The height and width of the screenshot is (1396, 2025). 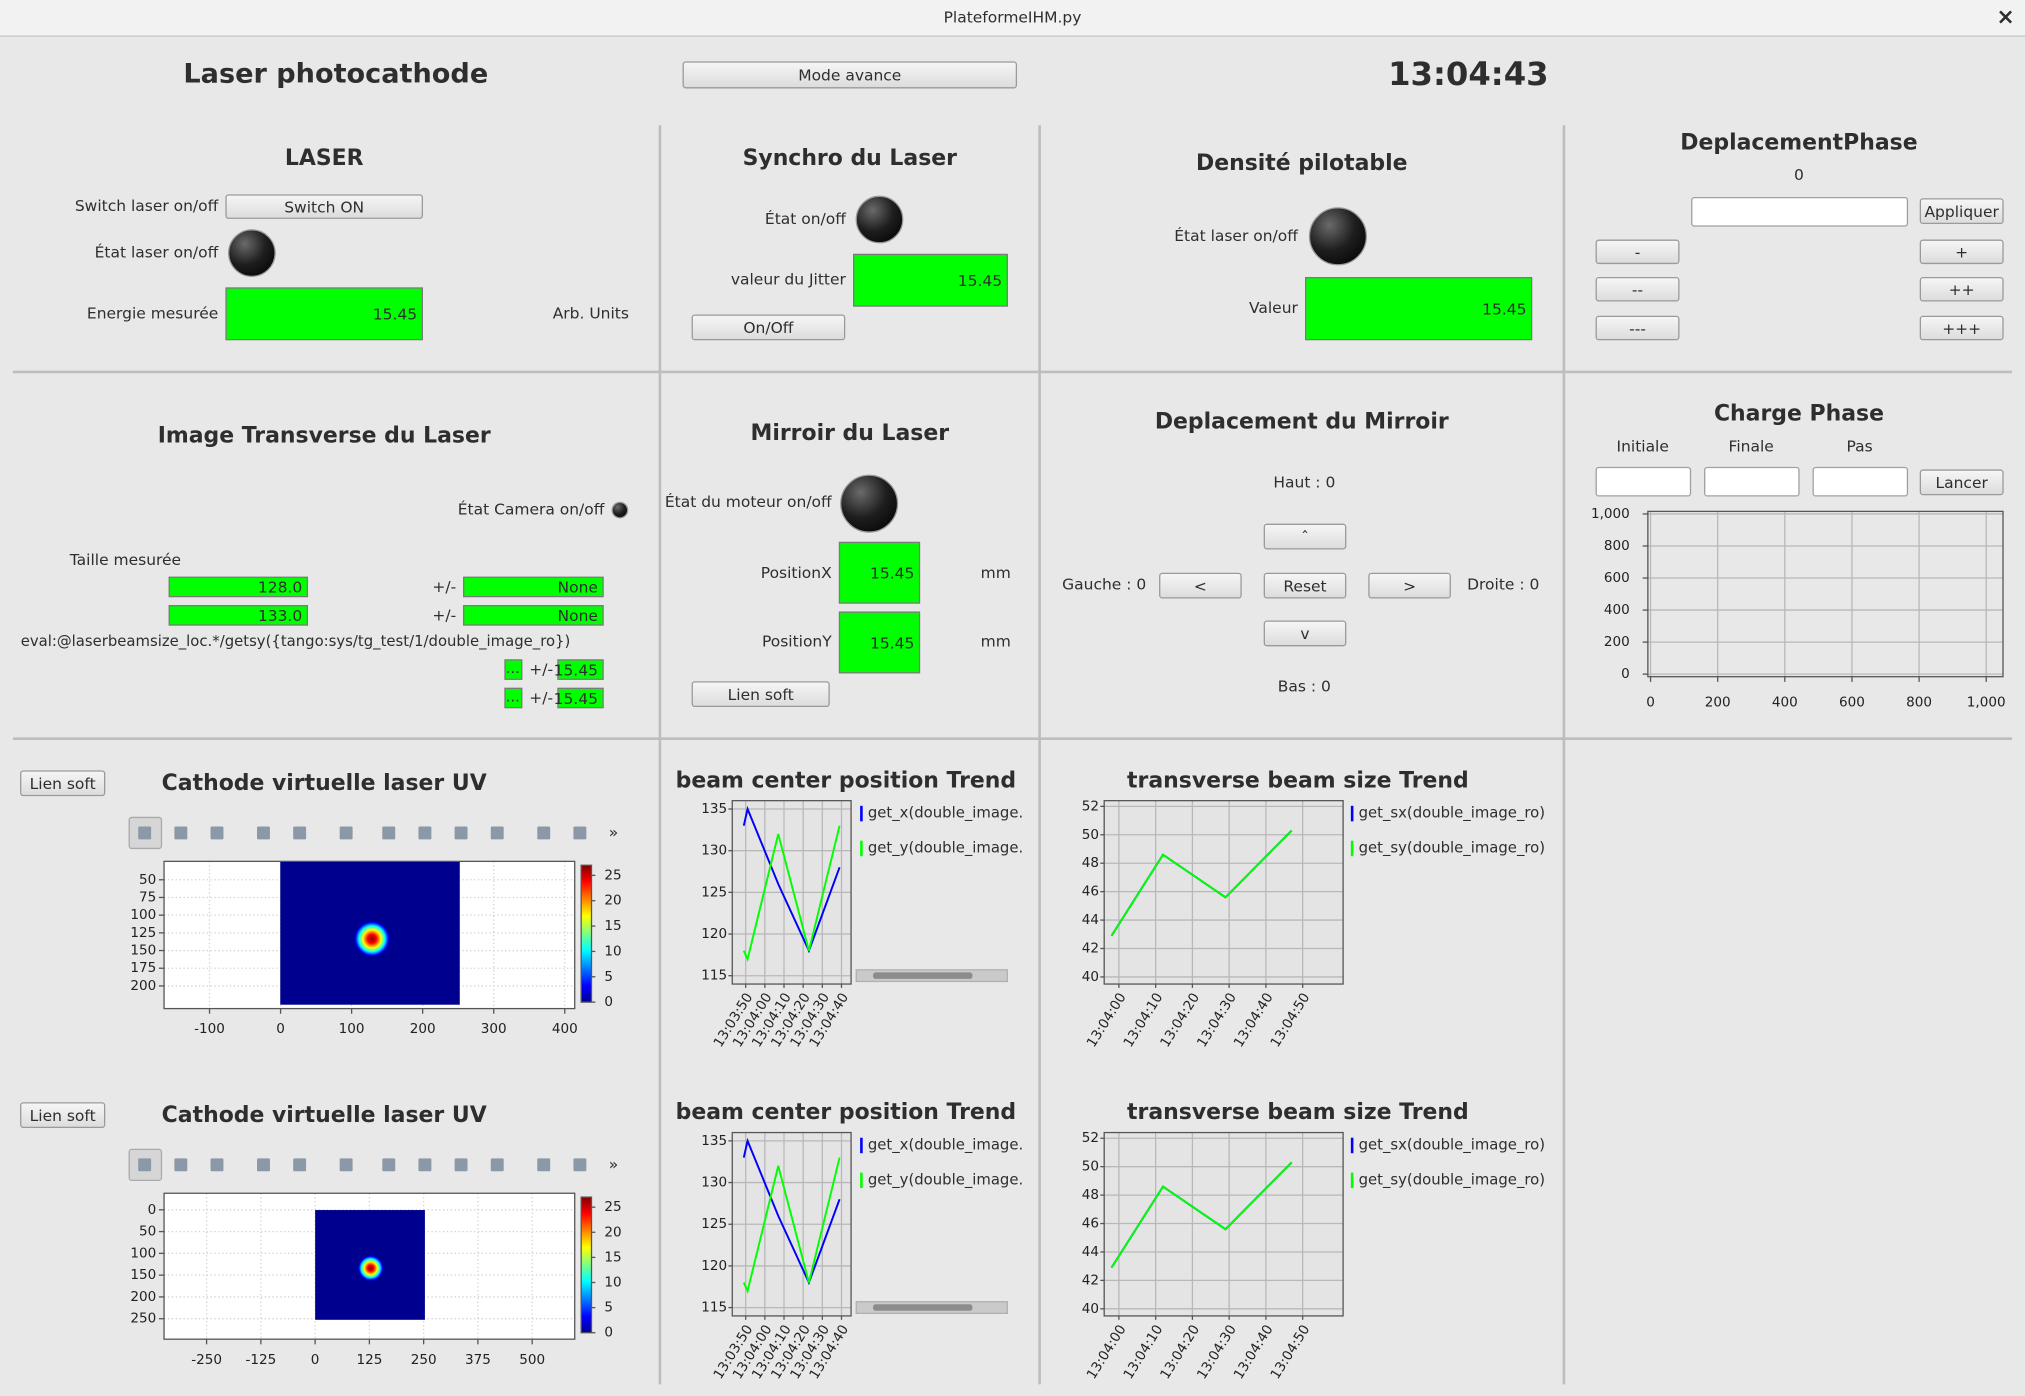 What do you see at coordinates (324, 783) in the screenshot?
I see `panel-title: Cathode virtuelle laser UV` at bounding box center [324, 783].